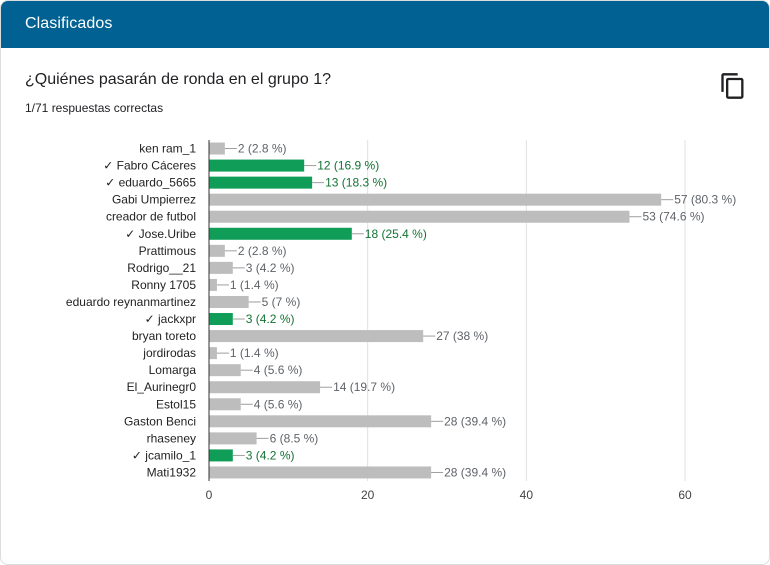 The image size is (770, 565). I want to click on category-label: Rodrigo__21, so click(161, 268).